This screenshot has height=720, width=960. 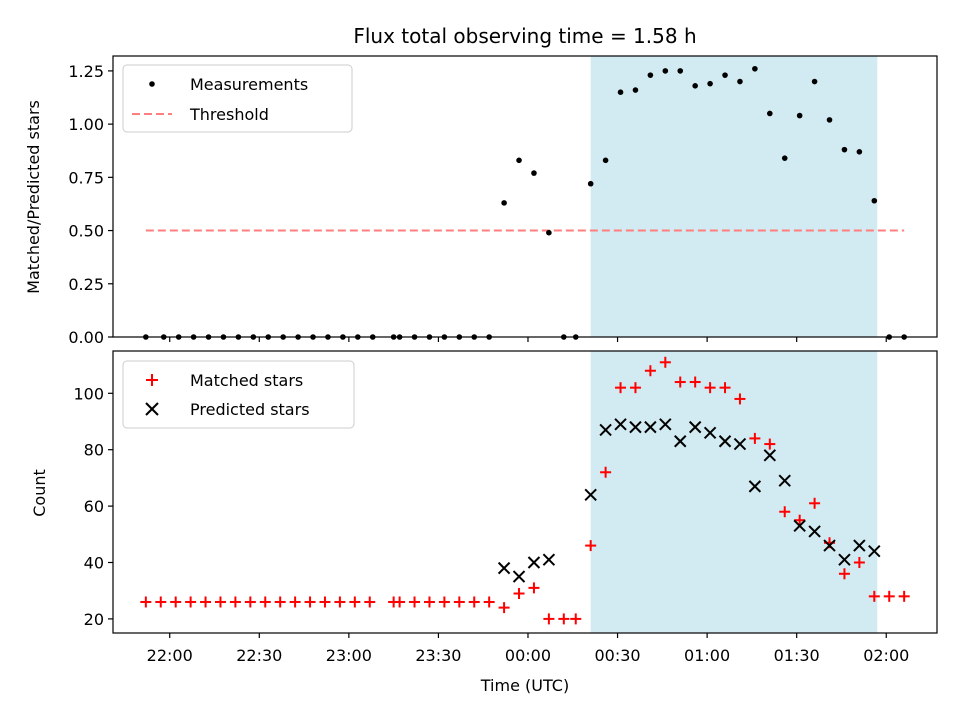 I want to click on x-tick-label: 01:00, so click(x=707, y=655).